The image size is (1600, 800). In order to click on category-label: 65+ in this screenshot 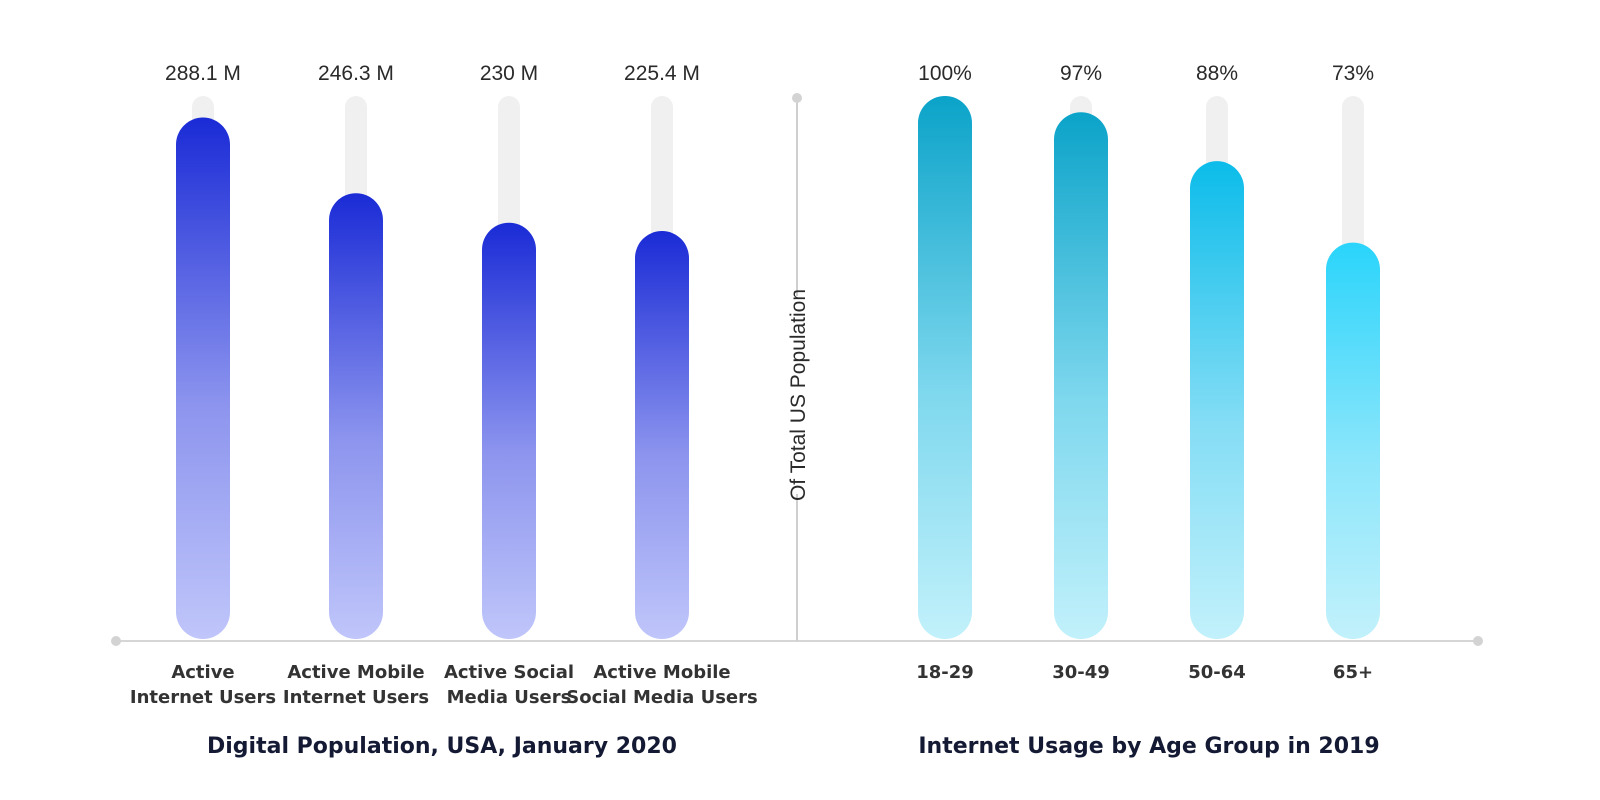, I will do `click(1353, 672)`.